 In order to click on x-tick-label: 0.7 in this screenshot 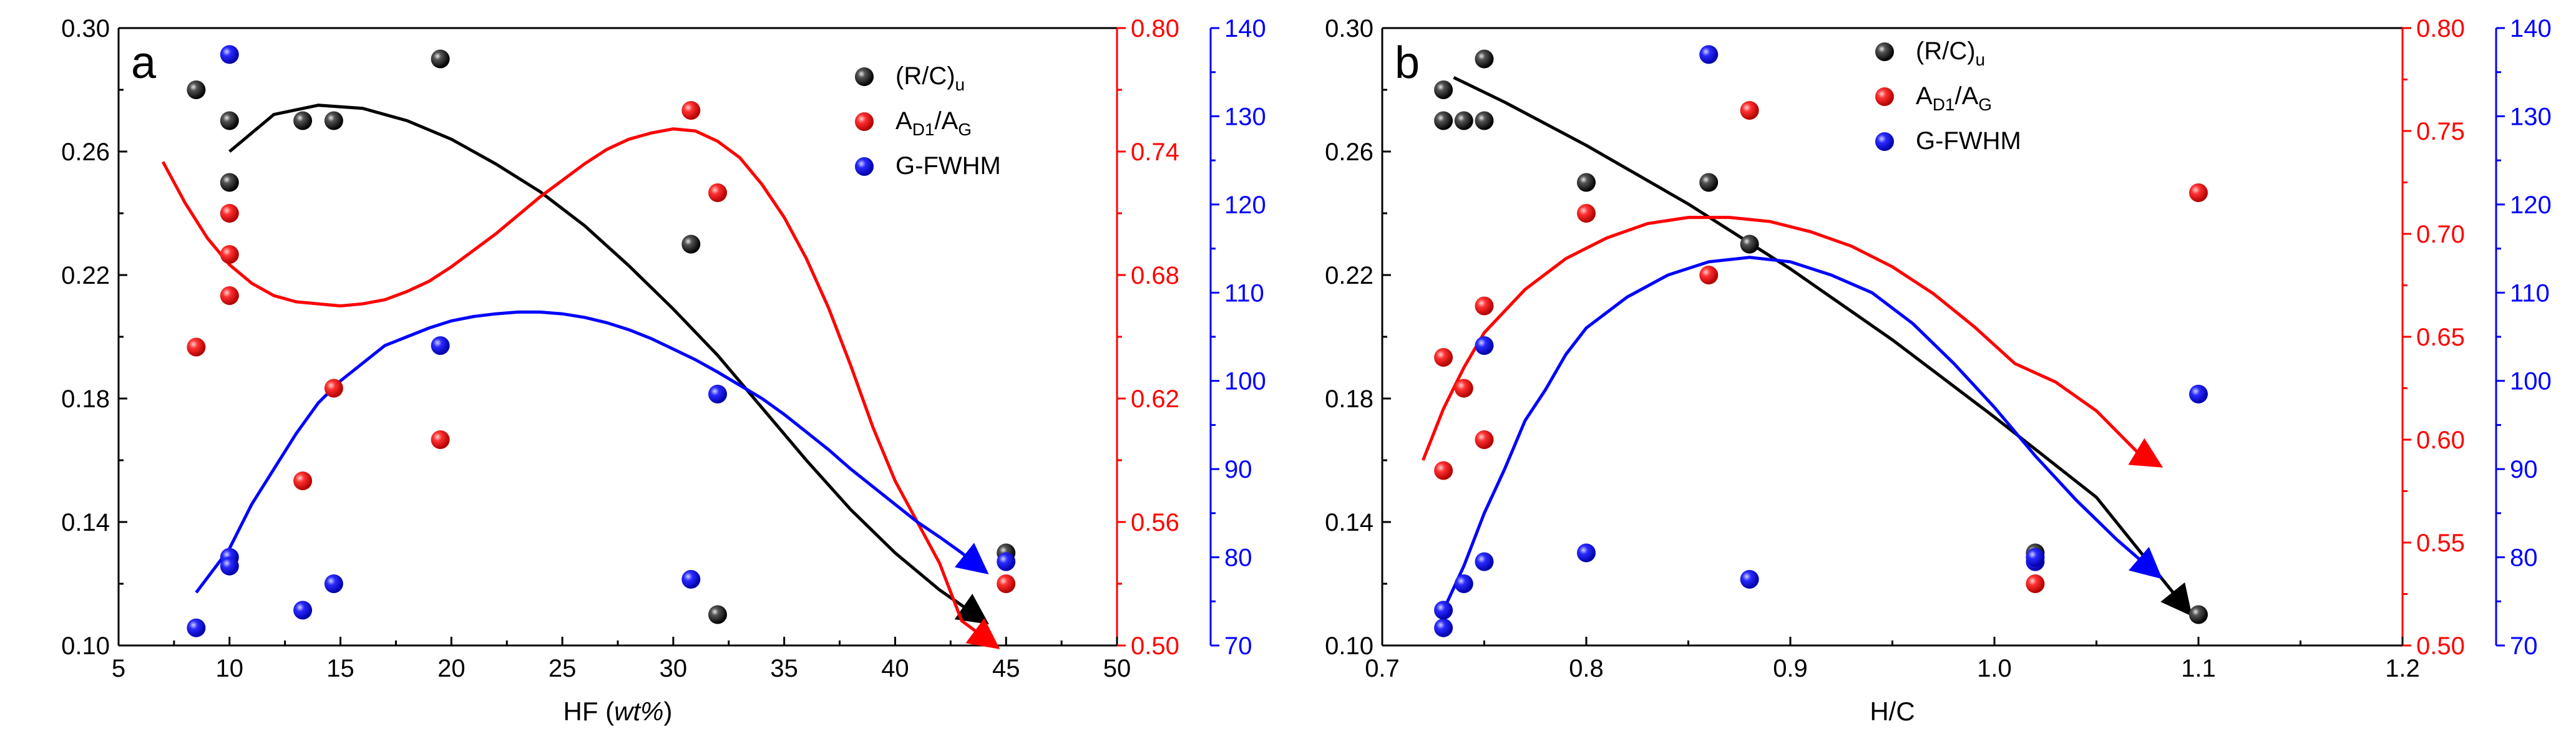, I will do `click(1382, 668)`.